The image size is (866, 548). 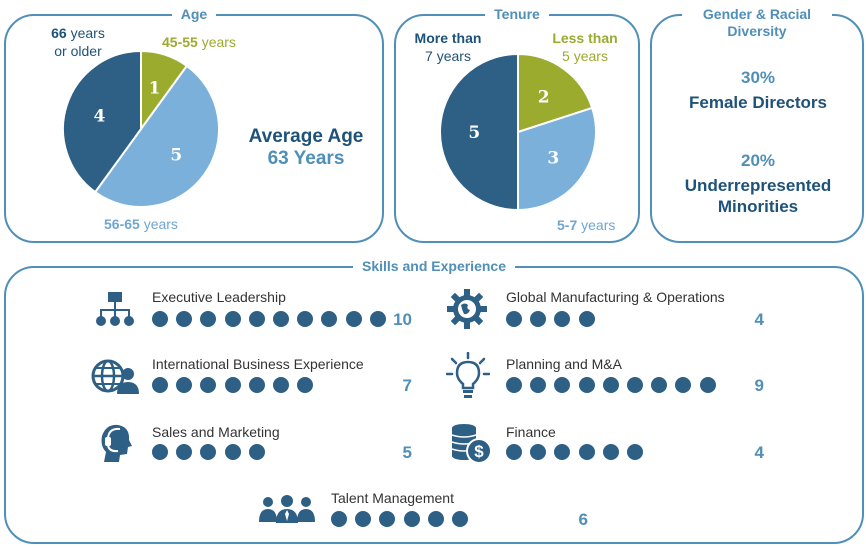 What do you see at coordinates (759, 319) in the screenshot?
I see `skill-count-global-manufacturing: 4` at bounding box center [759, 319].